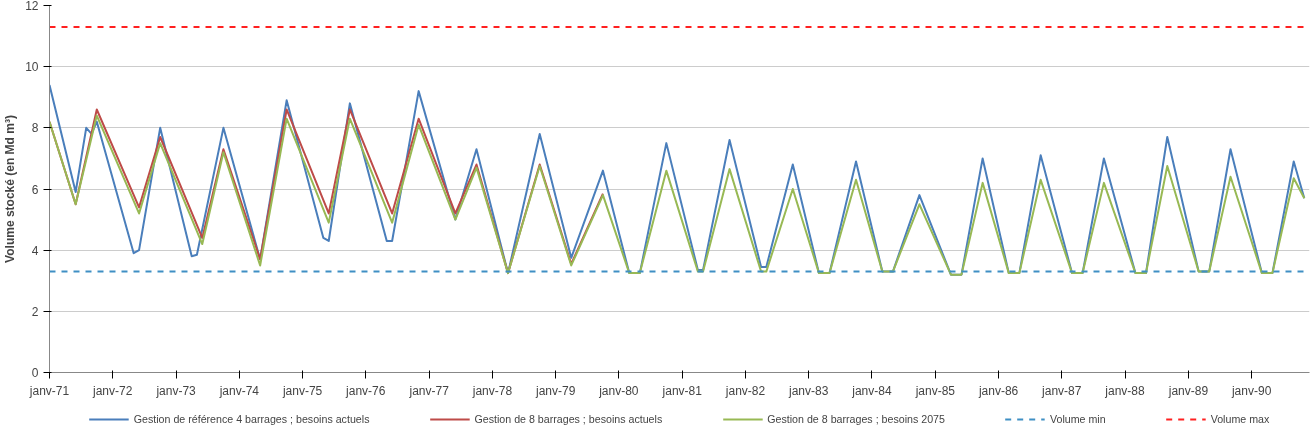 The image size is (1314, 443). What do you see at coordinates (302, 390) in the screenshot?
I see `x-tick-label: janv-75` at bounding box center [302, 390].